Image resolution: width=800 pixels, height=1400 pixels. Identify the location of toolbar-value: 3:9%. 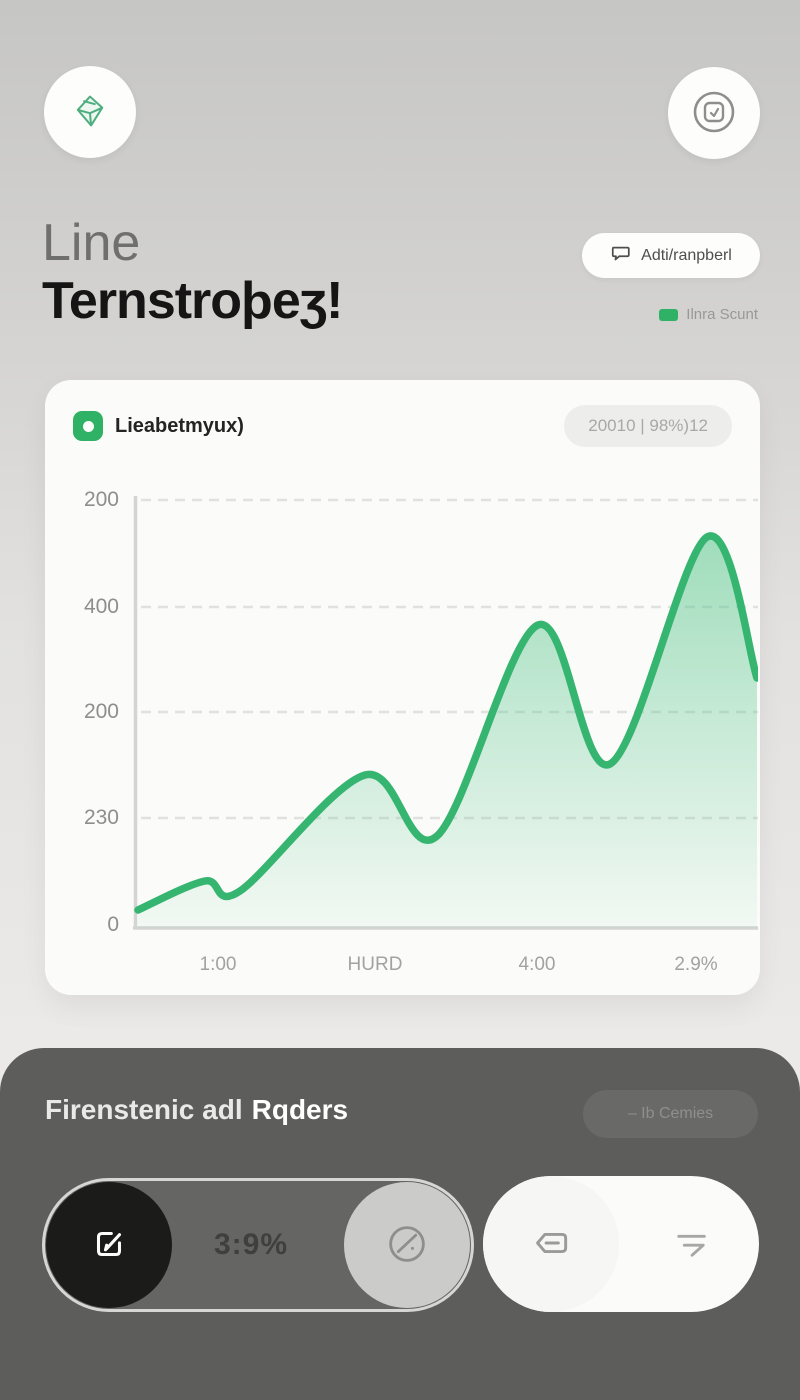
(251, 1244).